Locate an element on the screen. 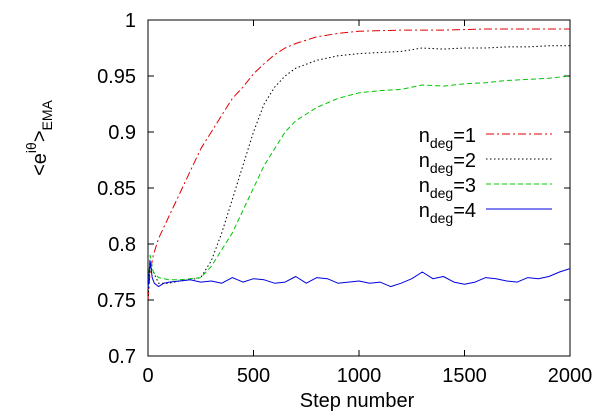 This screenshot has width=604, height=413. y-axis-label-close: > is located at coordinates (40, 136).